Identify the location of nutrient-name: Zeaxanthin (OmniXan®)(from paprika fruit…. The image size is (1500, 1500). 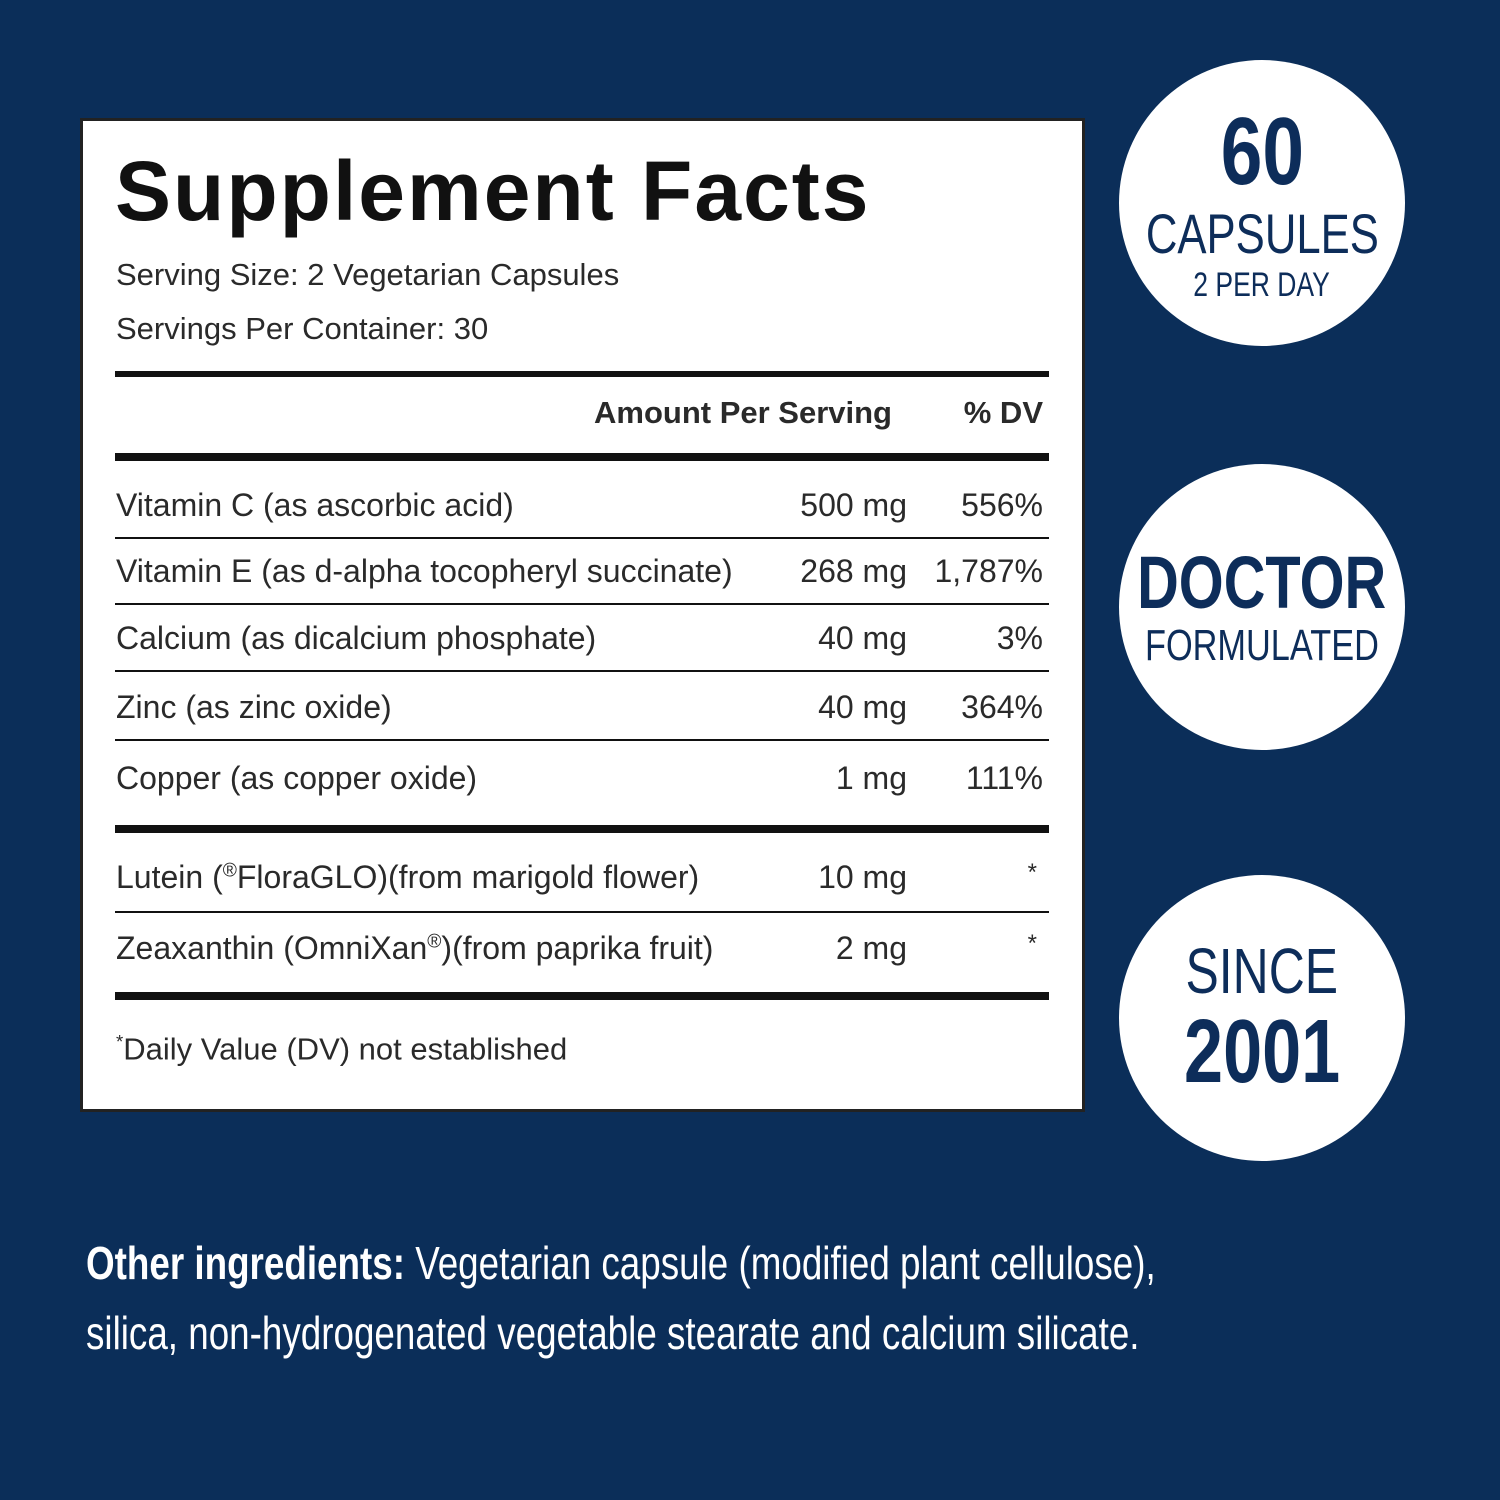
(414, 948).